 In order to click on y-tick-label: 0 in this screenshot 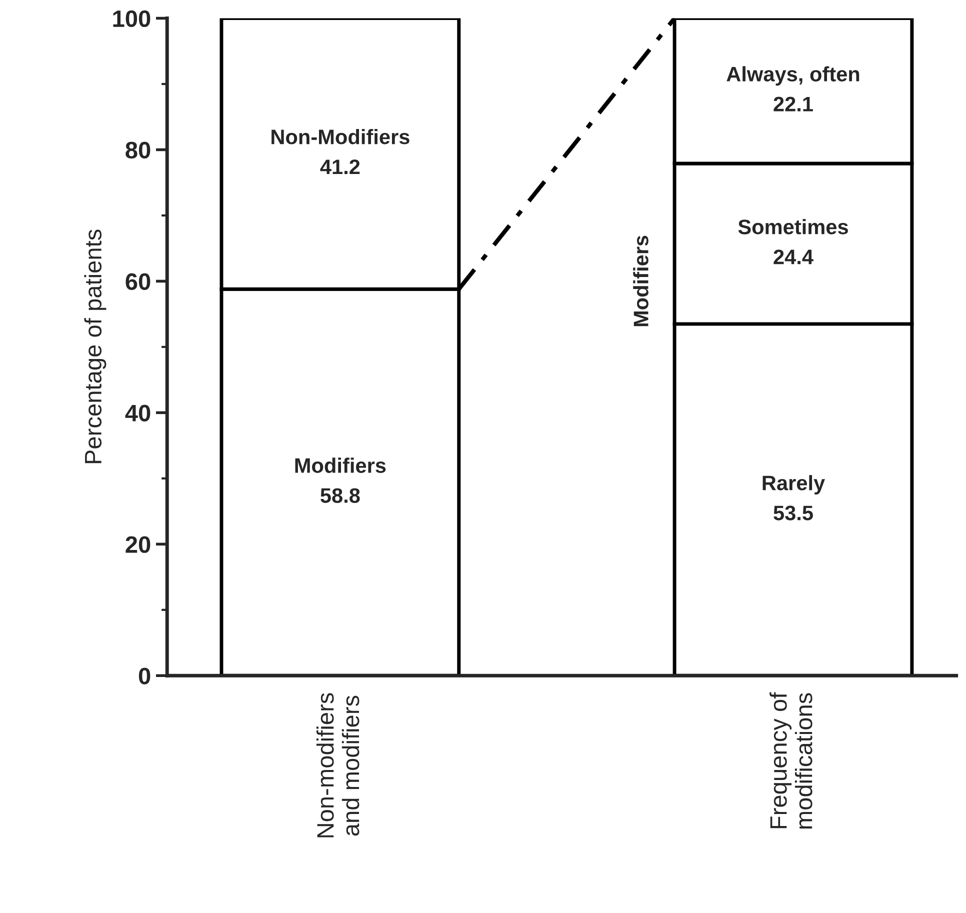, I will do `click(144, 676)`.